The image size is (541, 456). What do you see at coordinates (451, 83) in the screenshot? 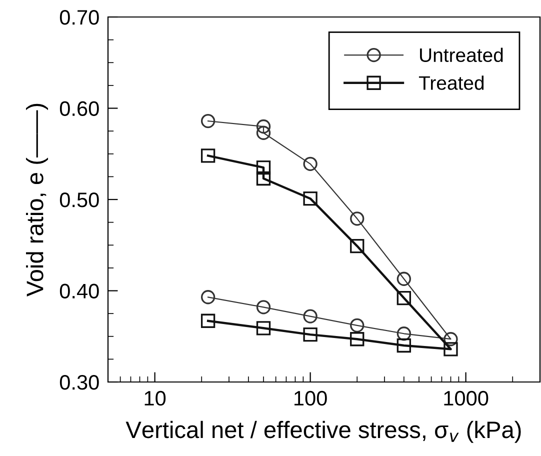
I see `legend-label: Treated` at bounding box center [451, 83].